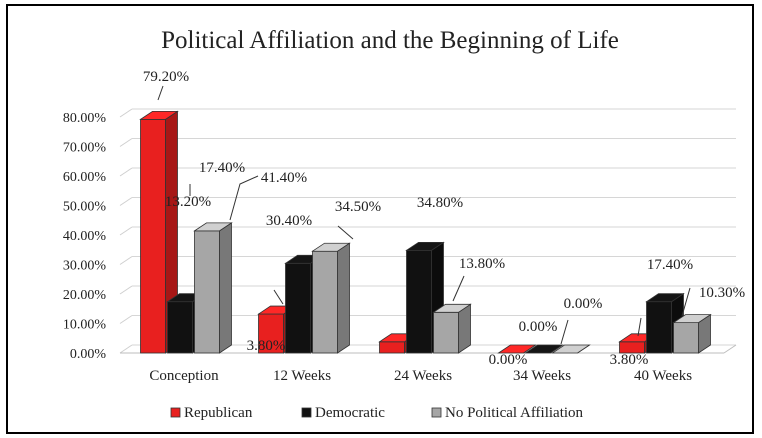  I want to click on y-tick-label: 50.00%, so click(85, 207).